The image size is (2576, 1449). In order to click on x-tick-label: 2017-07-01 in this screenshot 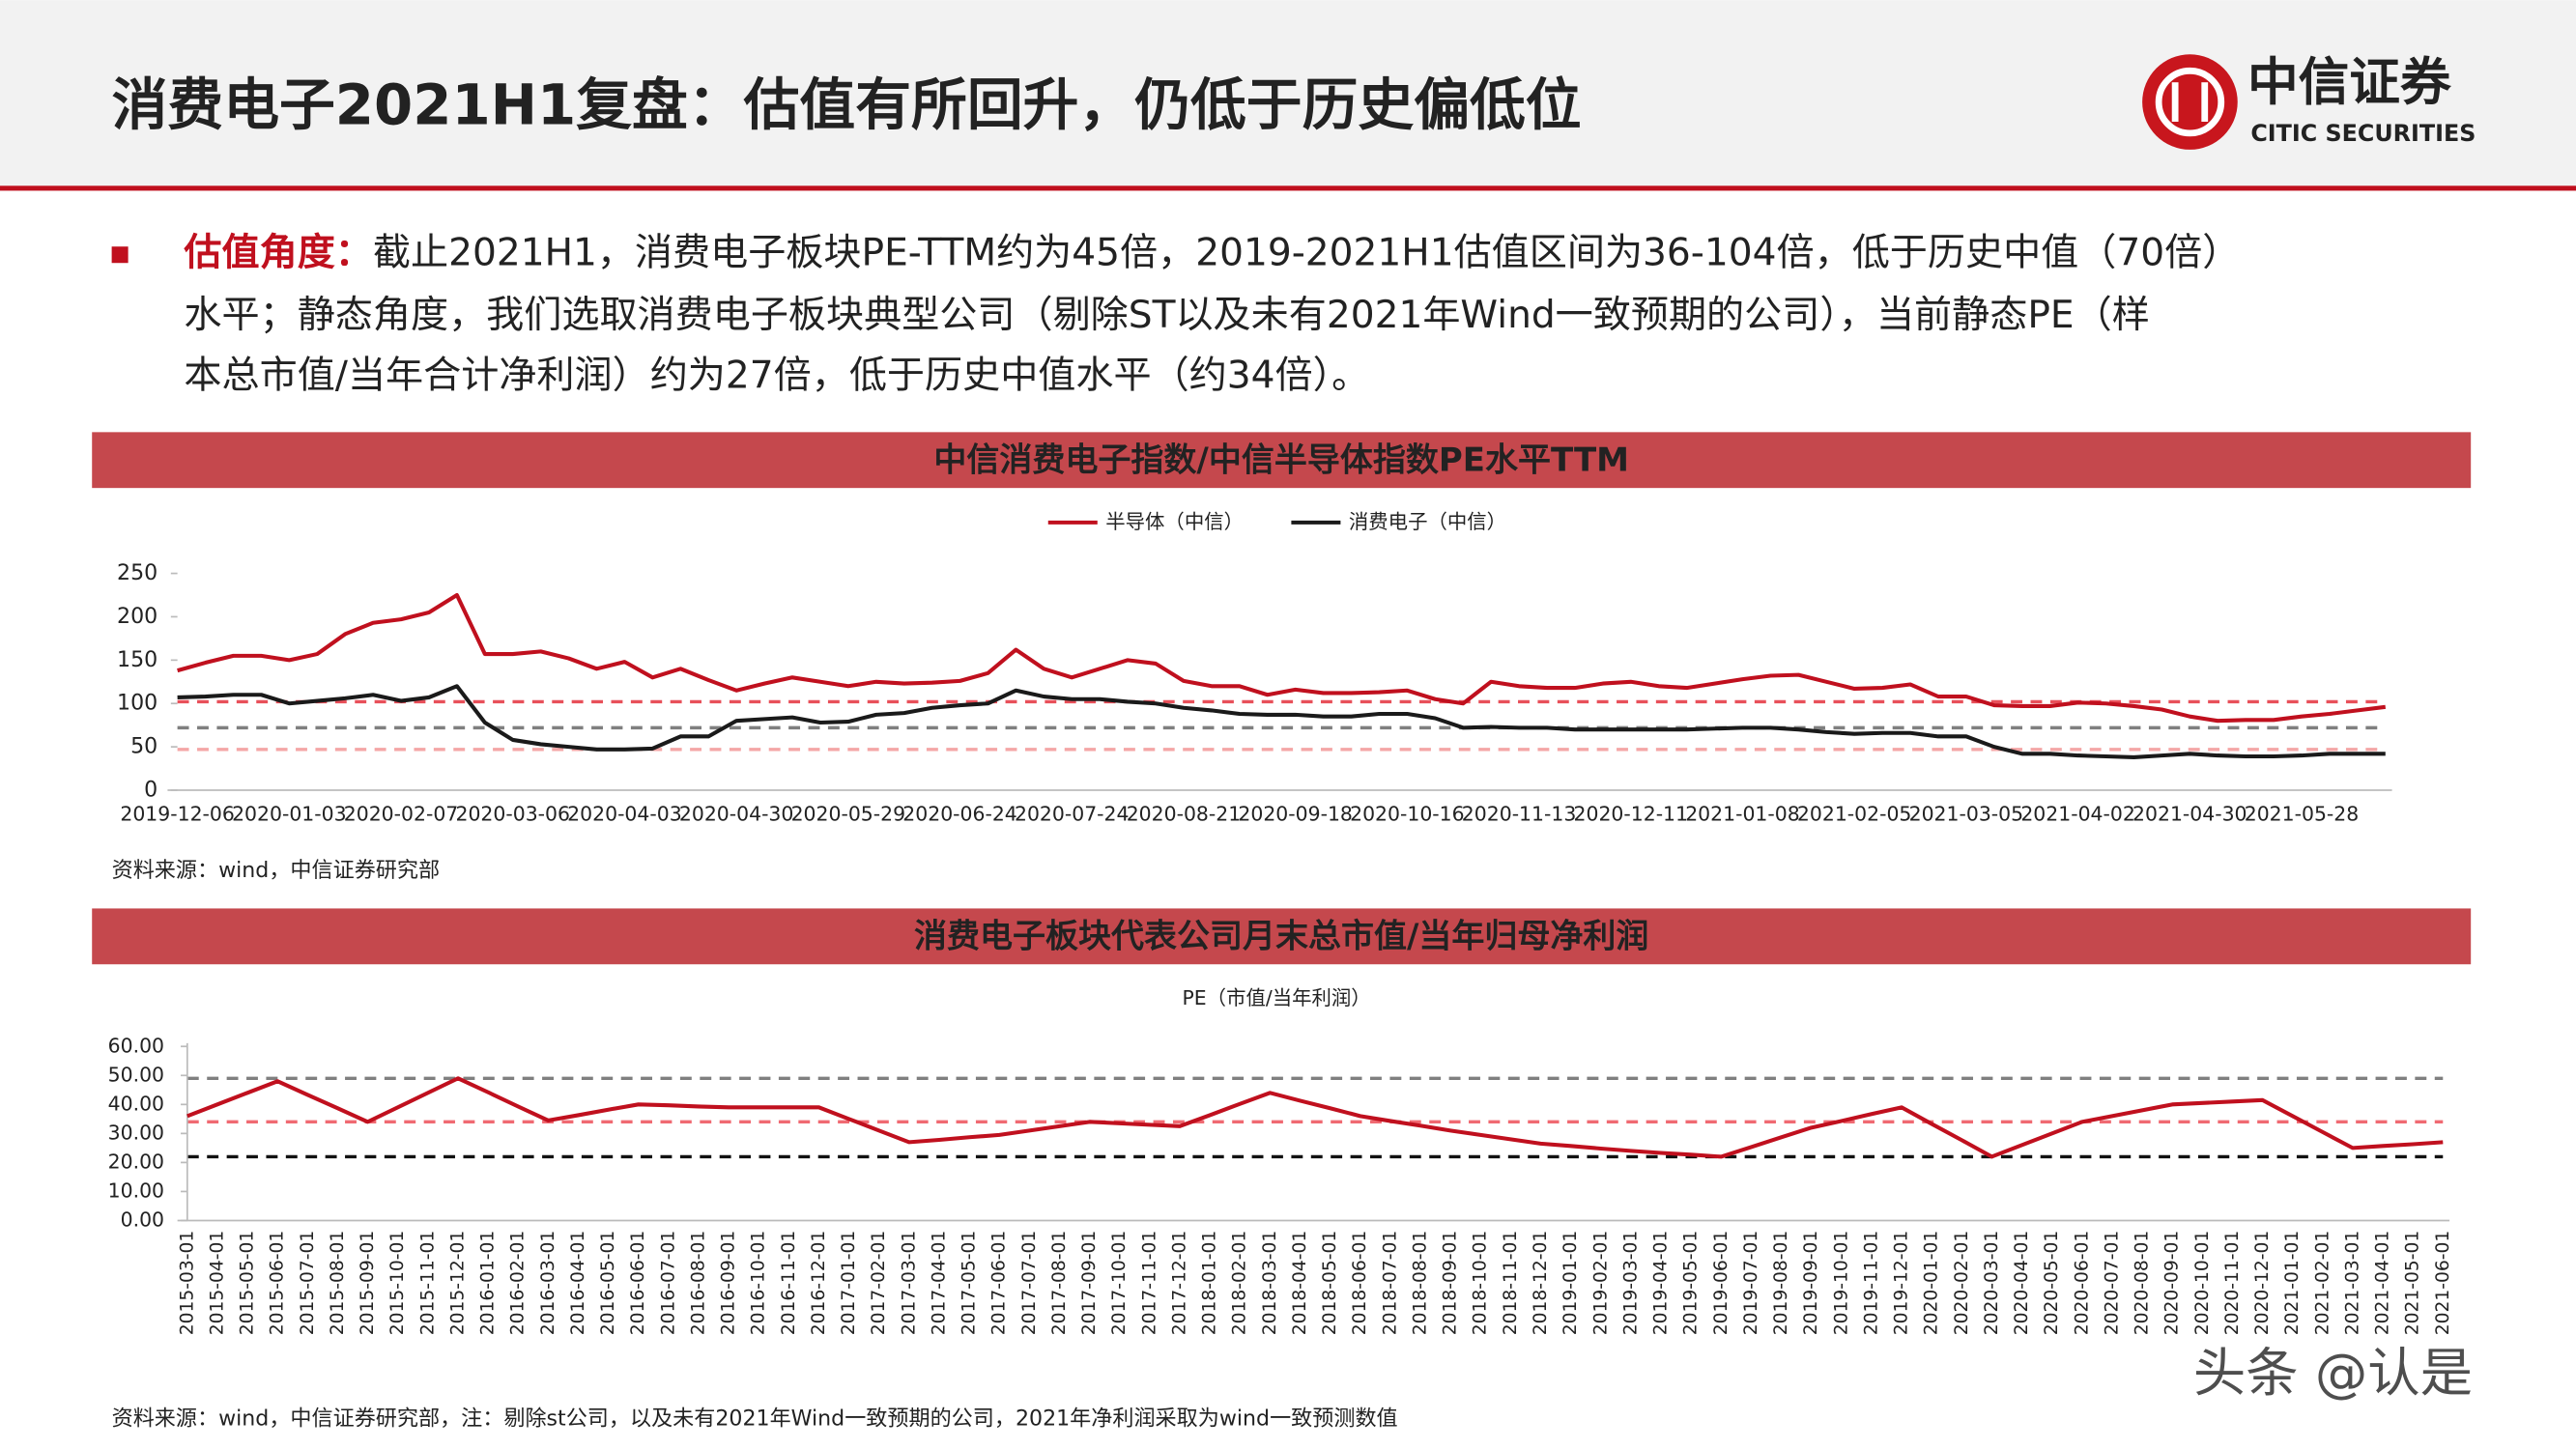, I will do `click(1029, 1283)`.